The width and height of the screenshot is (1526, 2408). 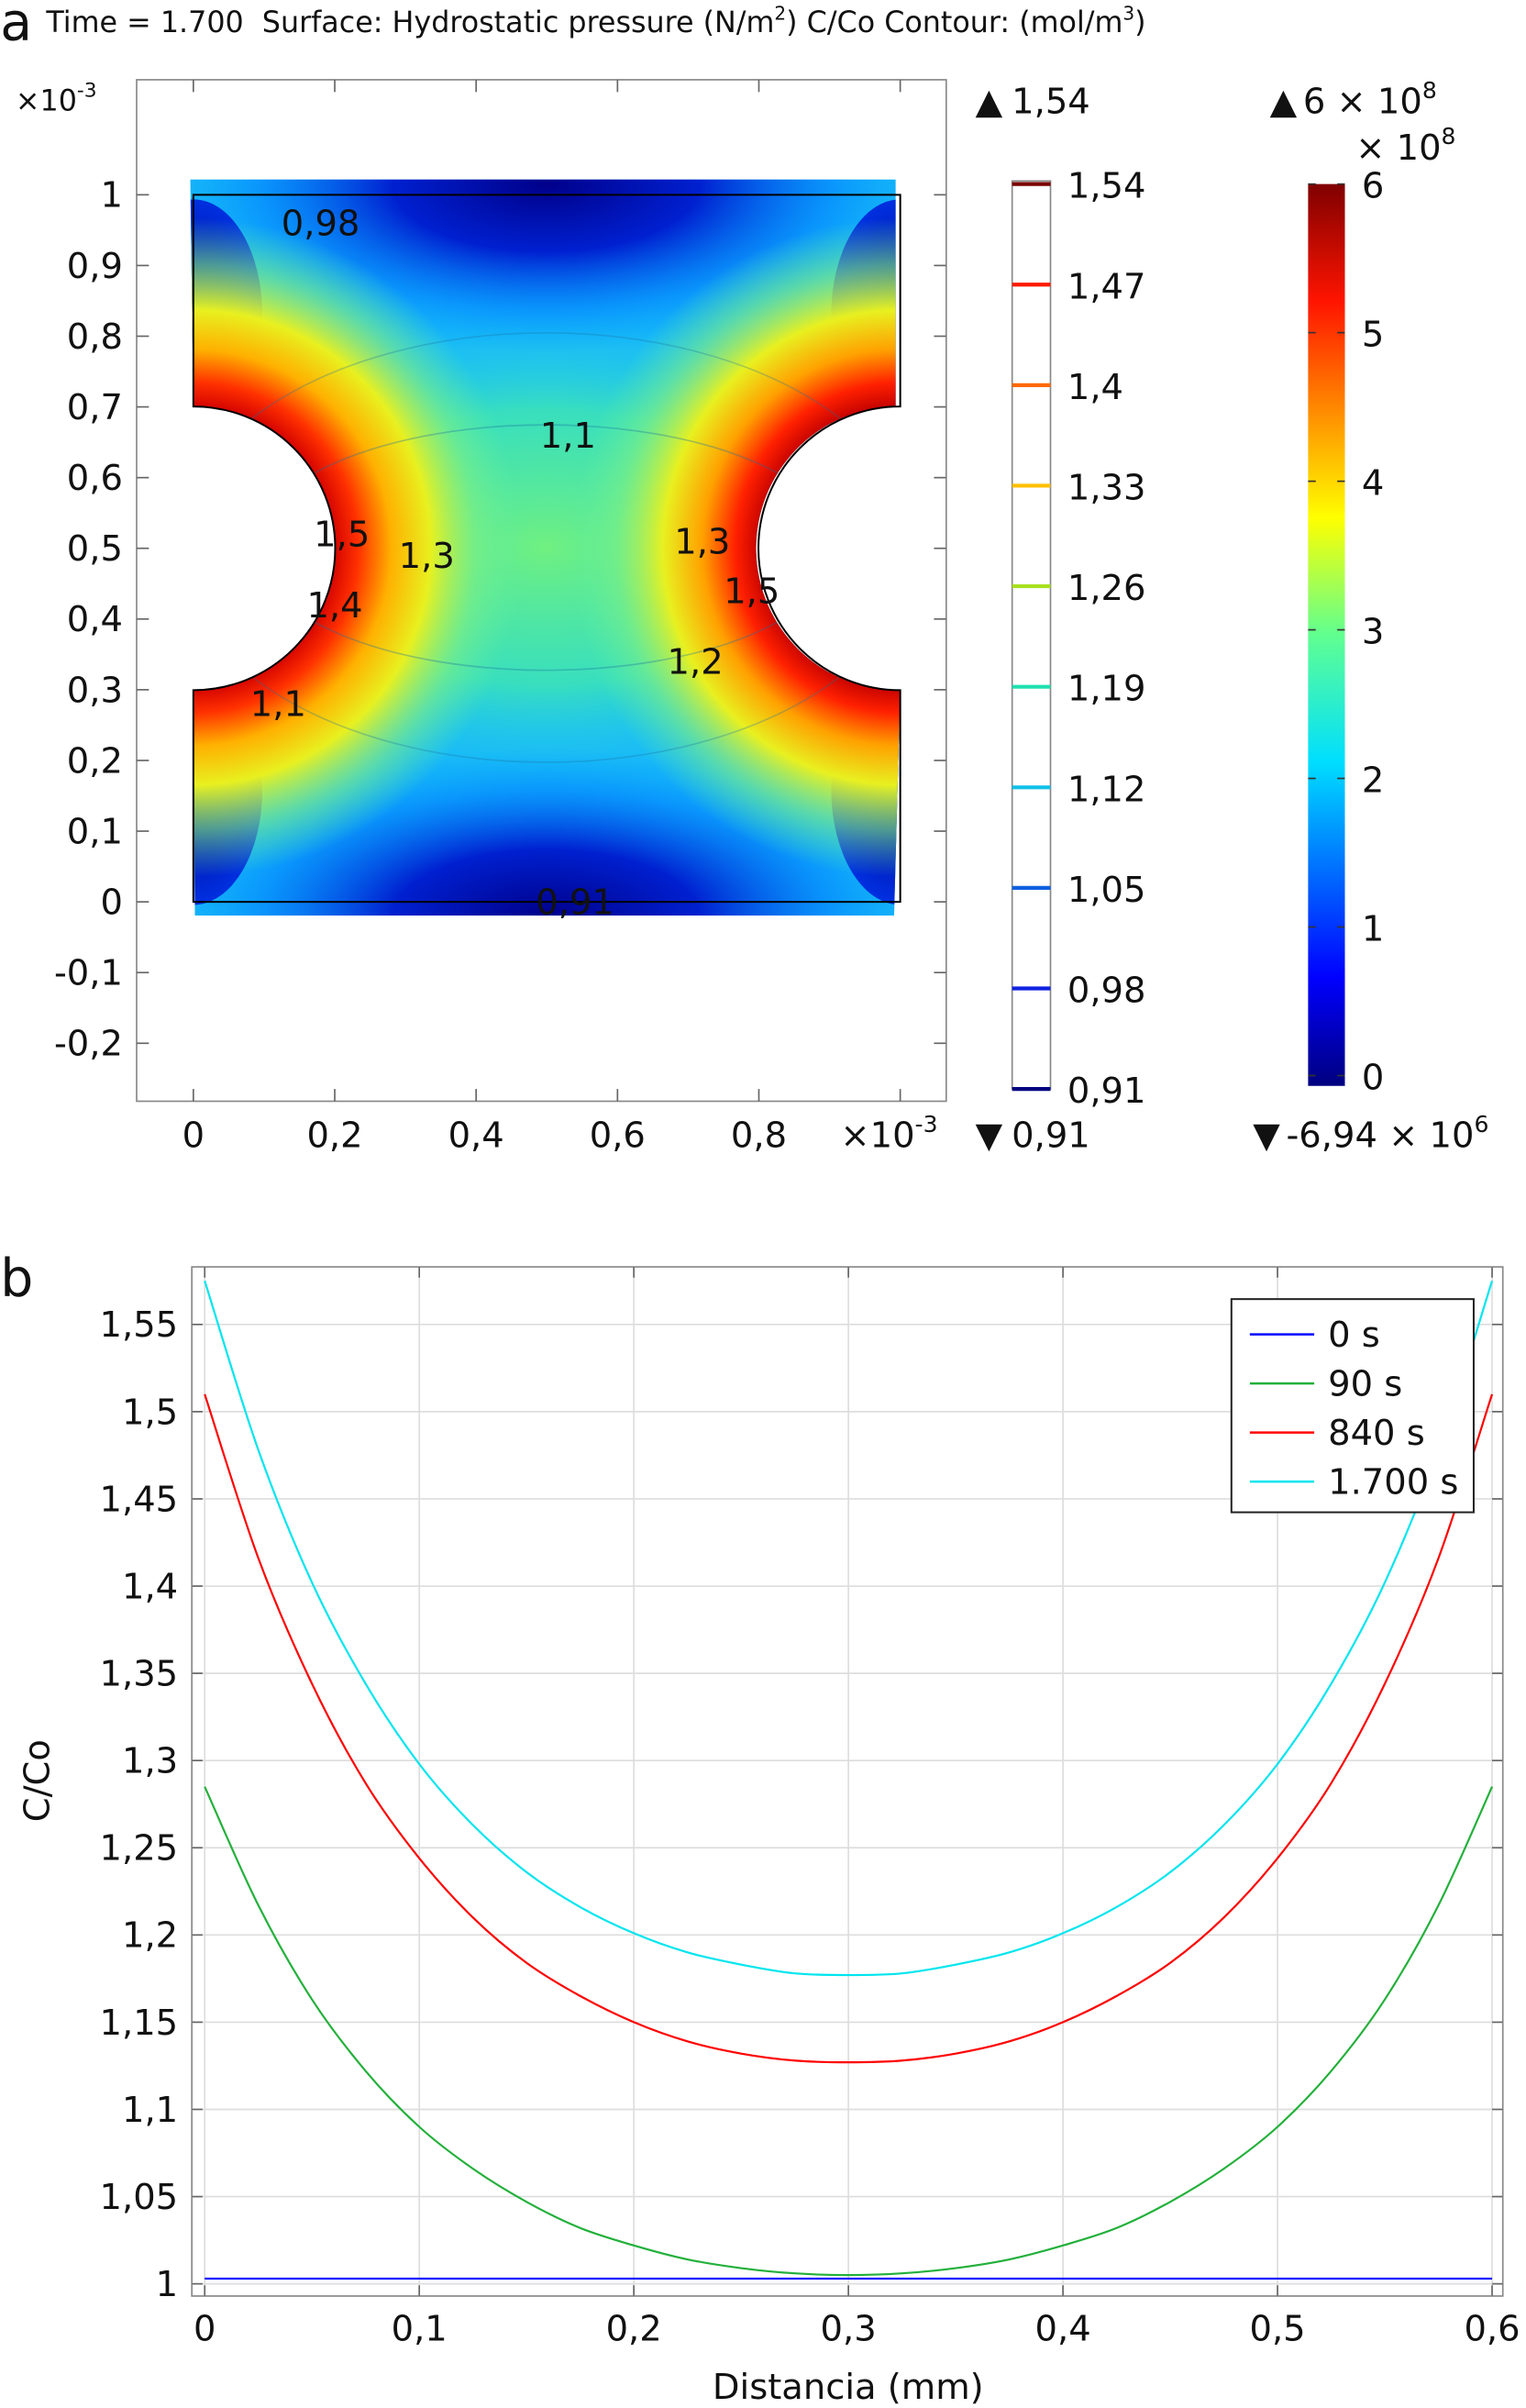 What do you see at coordinates (1107, 789) in the screenshot?
I see `contour-level-label: 1,12` at bounding box center [1107, 789].